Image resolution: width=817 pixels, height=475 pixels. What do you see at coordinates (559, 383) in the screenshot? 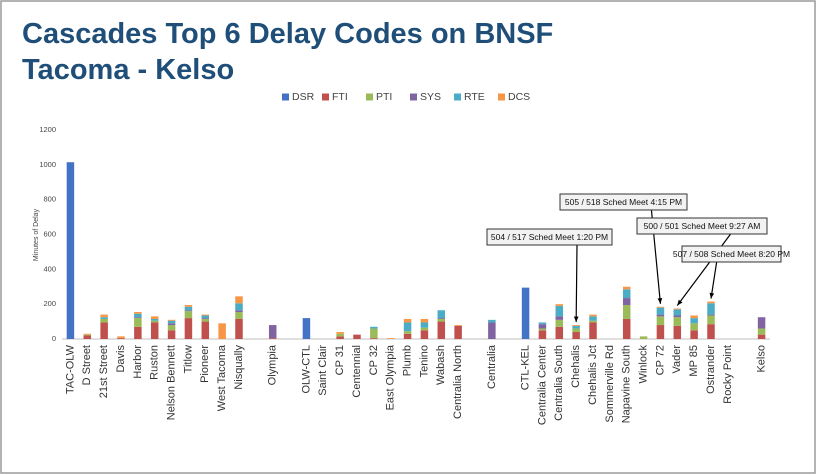
I see `x-tick-label: Centralia South` at bounding box center [559, 383].